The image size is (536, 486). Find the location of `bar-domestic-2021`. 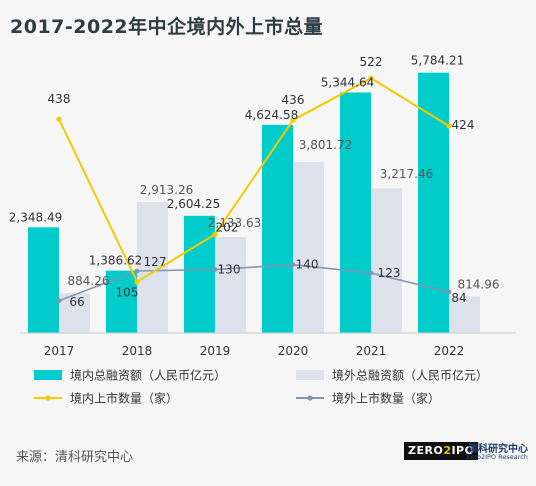

bar-domestic-2021 is located at coordinates (355, 212).